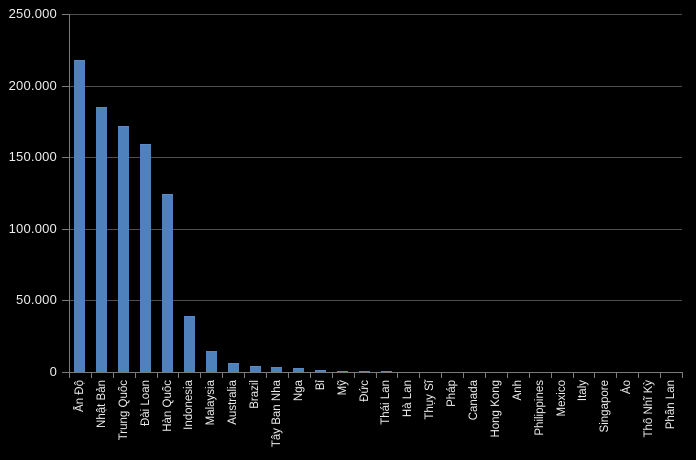  I want to click on x-axis-label: Hong Kong, so click(495, 409).